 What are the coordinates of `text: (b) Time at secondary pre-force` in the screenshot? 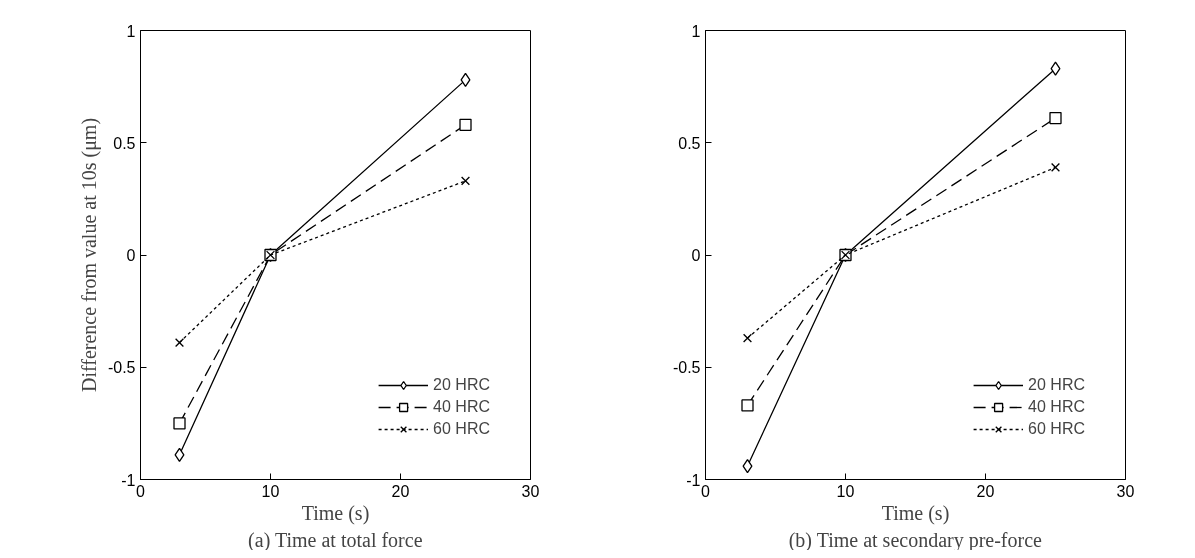 It's located at (915, 540).